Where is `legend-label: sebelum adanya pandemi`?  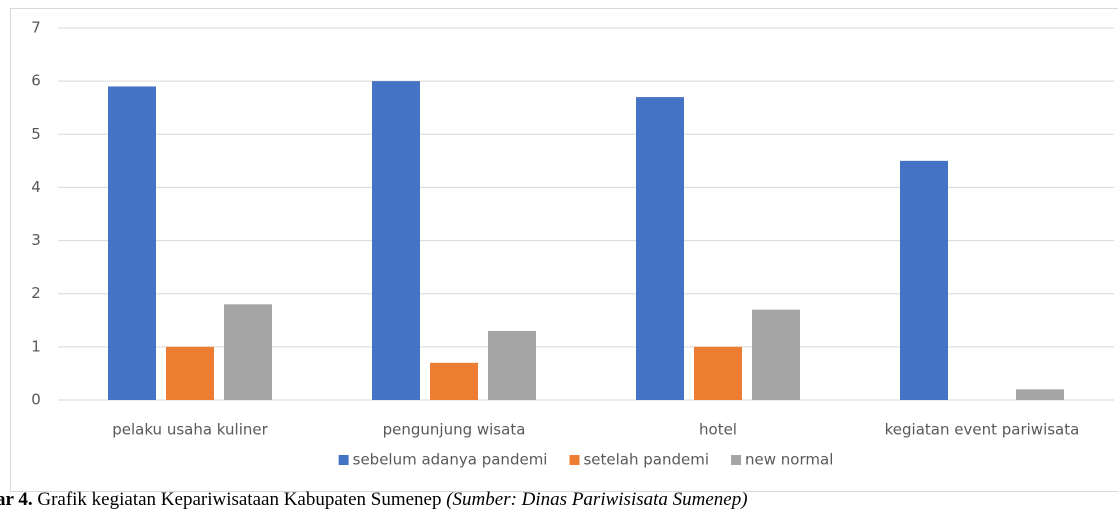 legend-label: sebelum adanya pandemi is located at coordinates (450, 460).